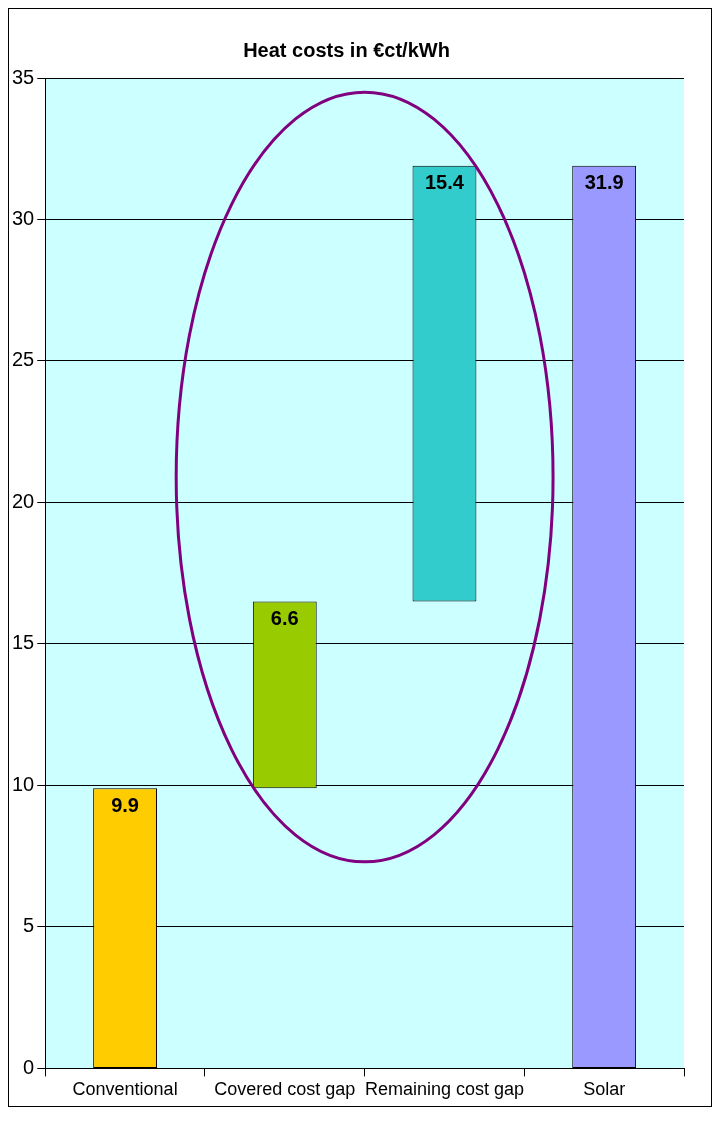  Describe the element at coordinates (23, 76) in the screenshot. I see `y-tick-label: 35` at that location.